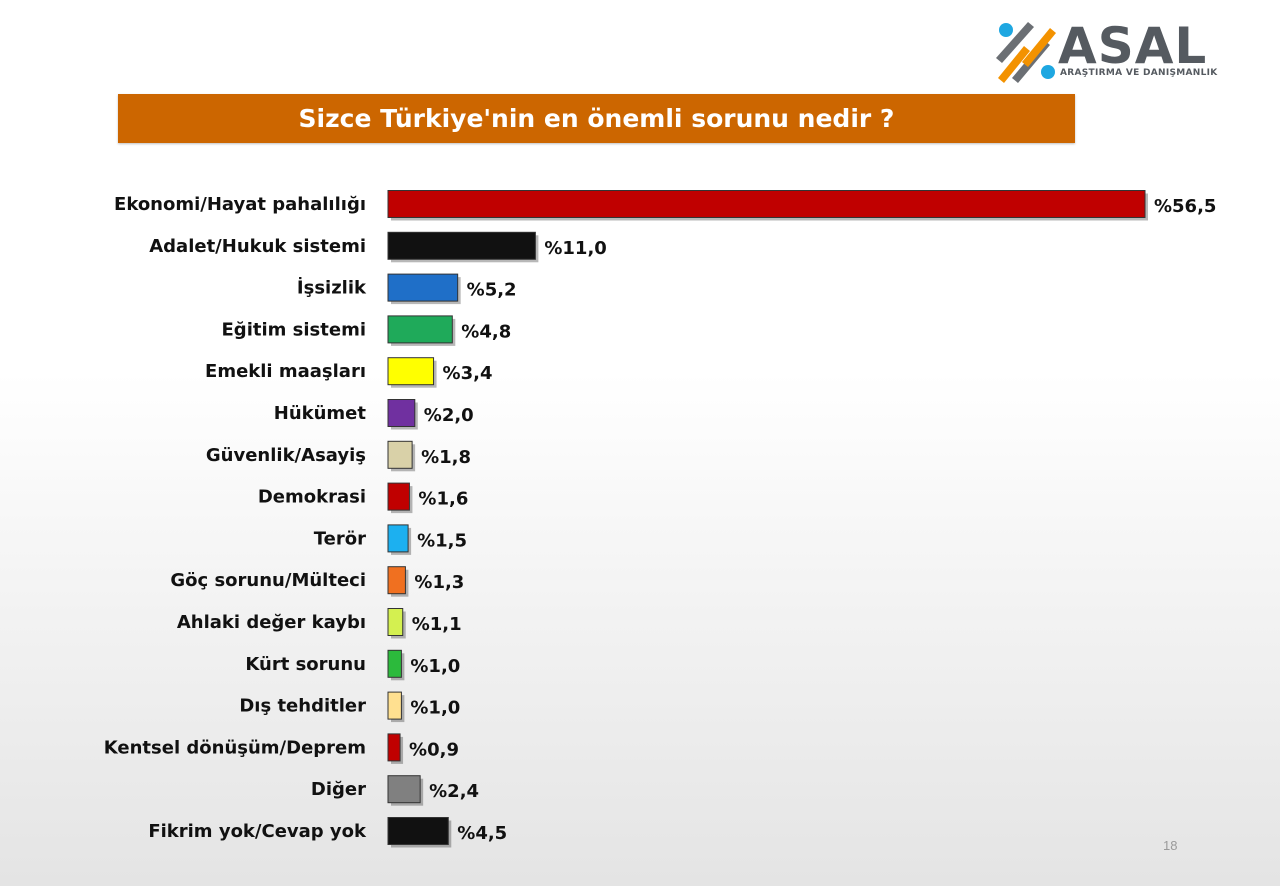 The height and width of the screenshot is (886, 1280). Describe the element at coordinates (443, 499) in the screenshot. I see `value-label: %1,6` at that location.